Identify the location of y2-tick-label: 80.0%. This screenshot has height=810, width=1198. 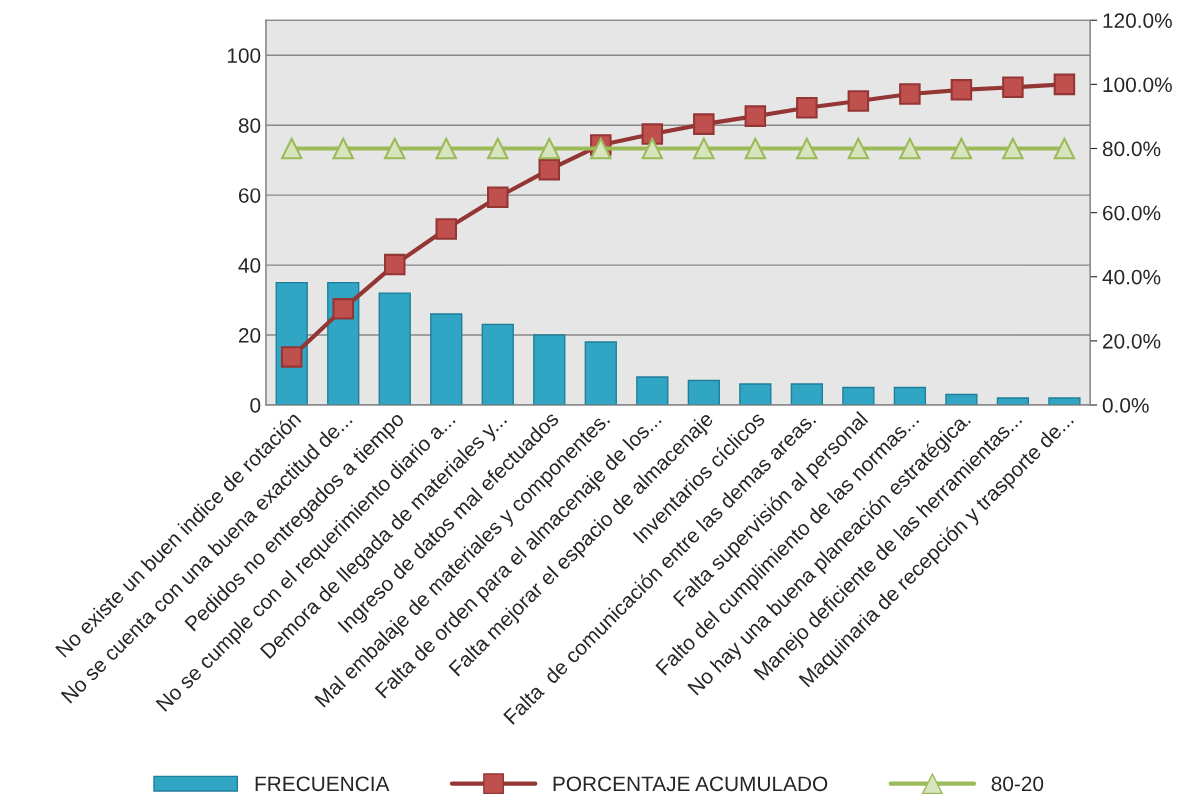
(1131, 149).